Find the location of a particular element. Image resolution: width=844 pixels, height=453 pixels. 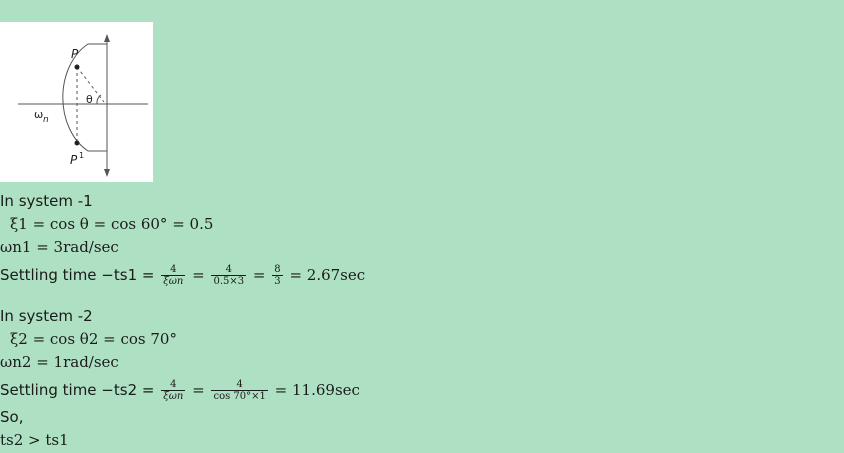

label-omega-sub: n is located at coordinates (46, 120).